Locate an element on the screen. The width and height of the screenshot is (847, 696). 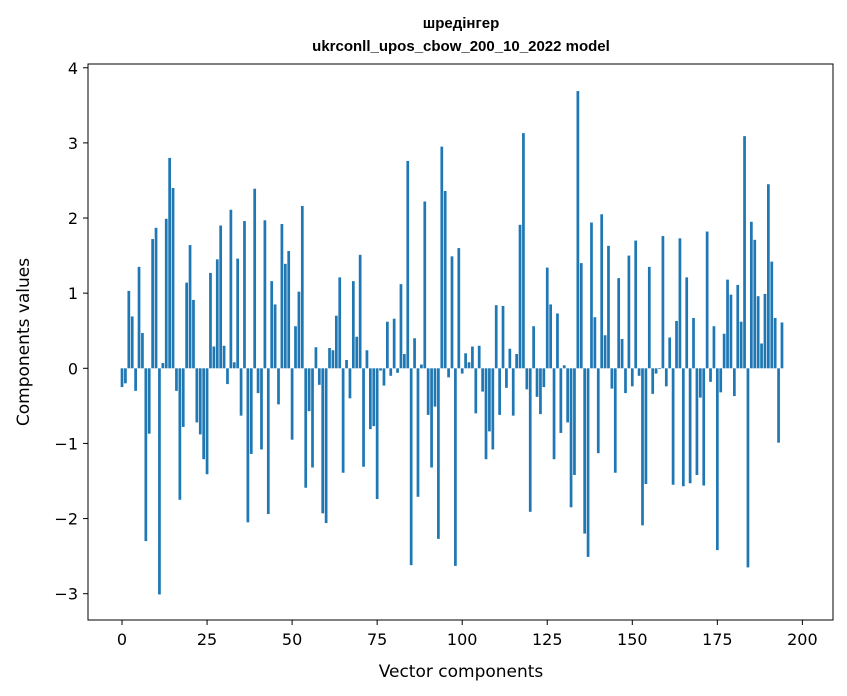
y-tick-label: −3 is located at coordinates (66, 594).